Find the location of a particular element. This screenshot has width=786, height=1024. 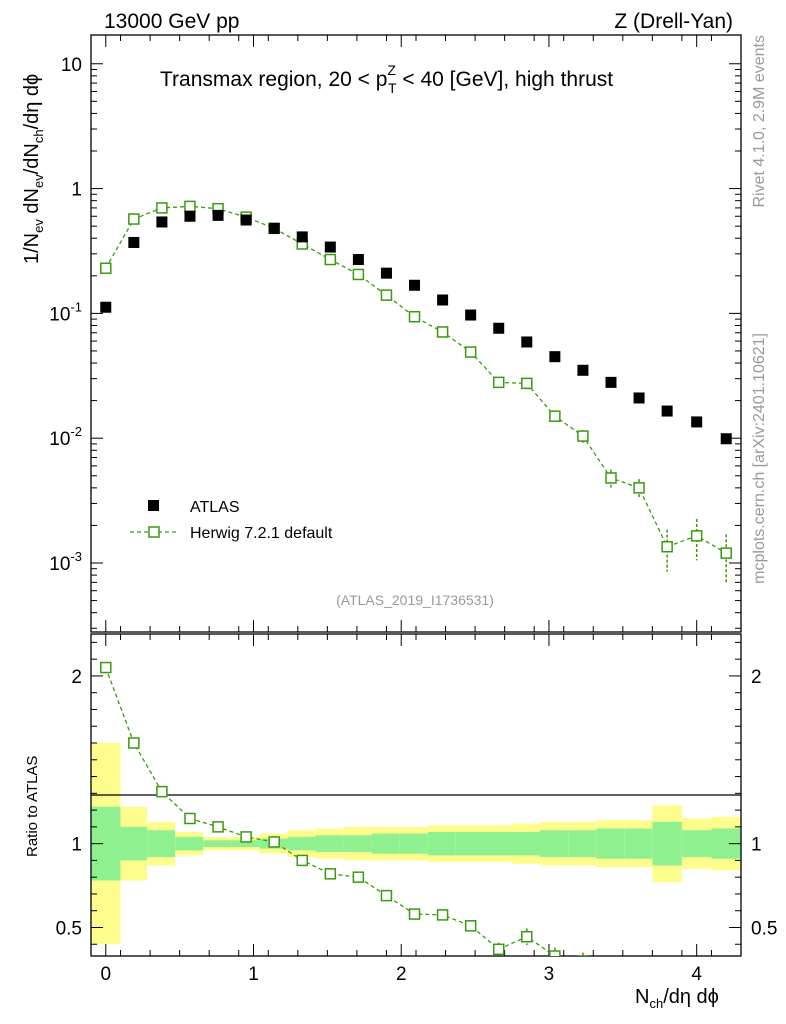

analysis-id-label: (ATLAS_2019_I1736531) is located at coordinates (415, 600).